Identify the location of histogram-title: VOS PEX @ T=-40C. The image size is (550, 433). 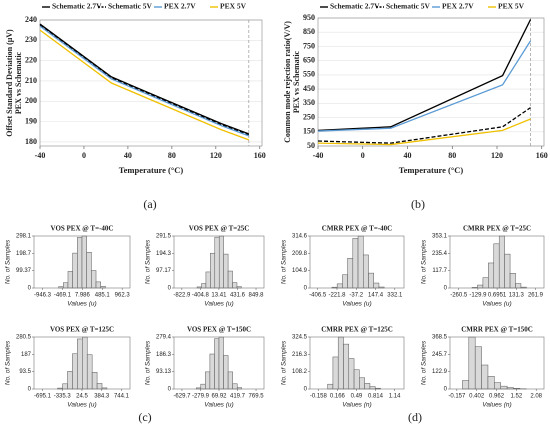
(82, 229).